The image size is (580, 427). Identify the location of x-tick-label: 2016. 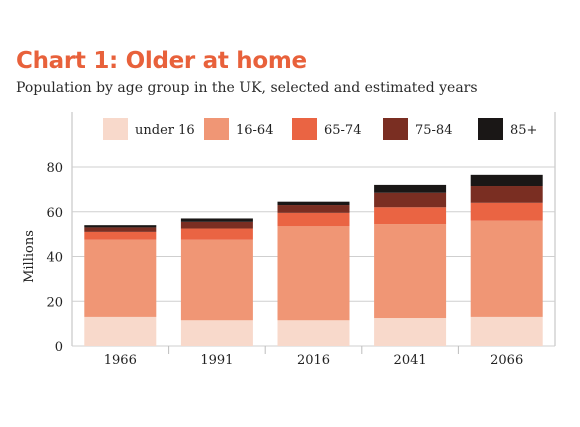
(313, 360).